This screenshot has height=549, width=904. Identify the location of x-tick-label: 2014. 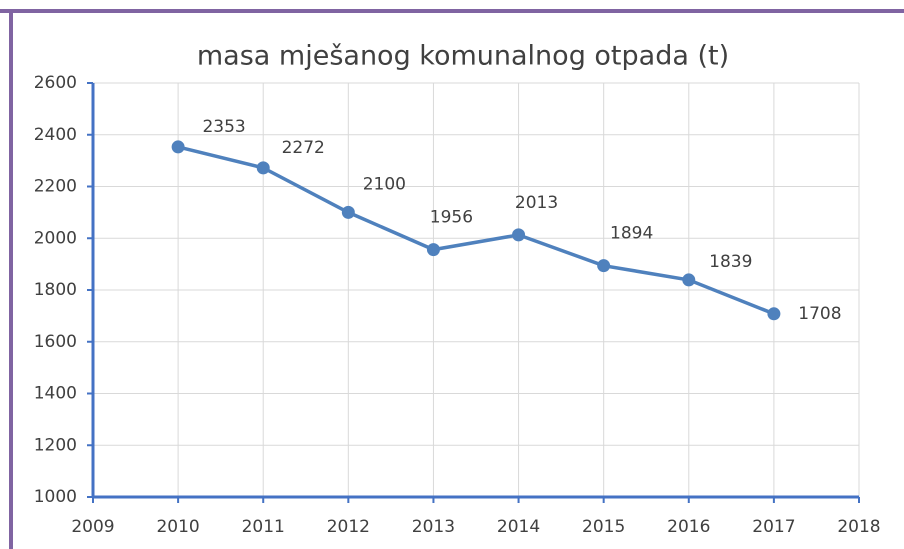
(518, 527).